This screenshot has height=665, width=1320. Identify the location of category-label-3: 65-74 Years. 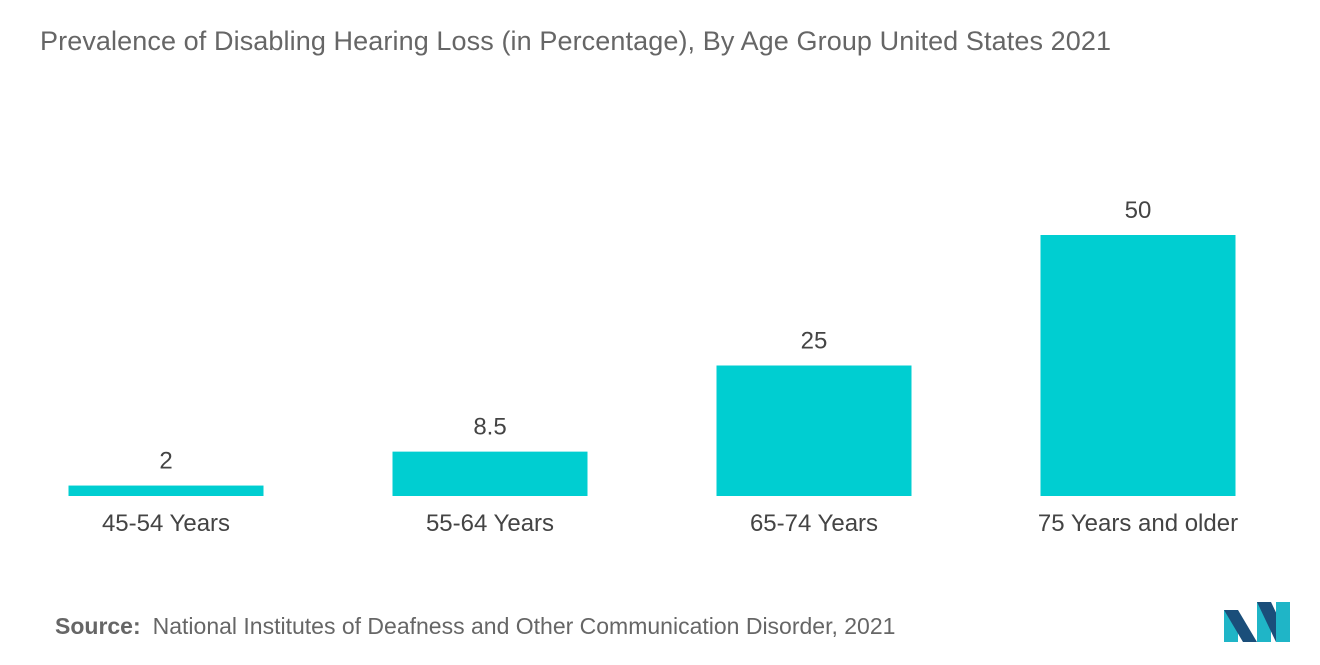
(814, 523).